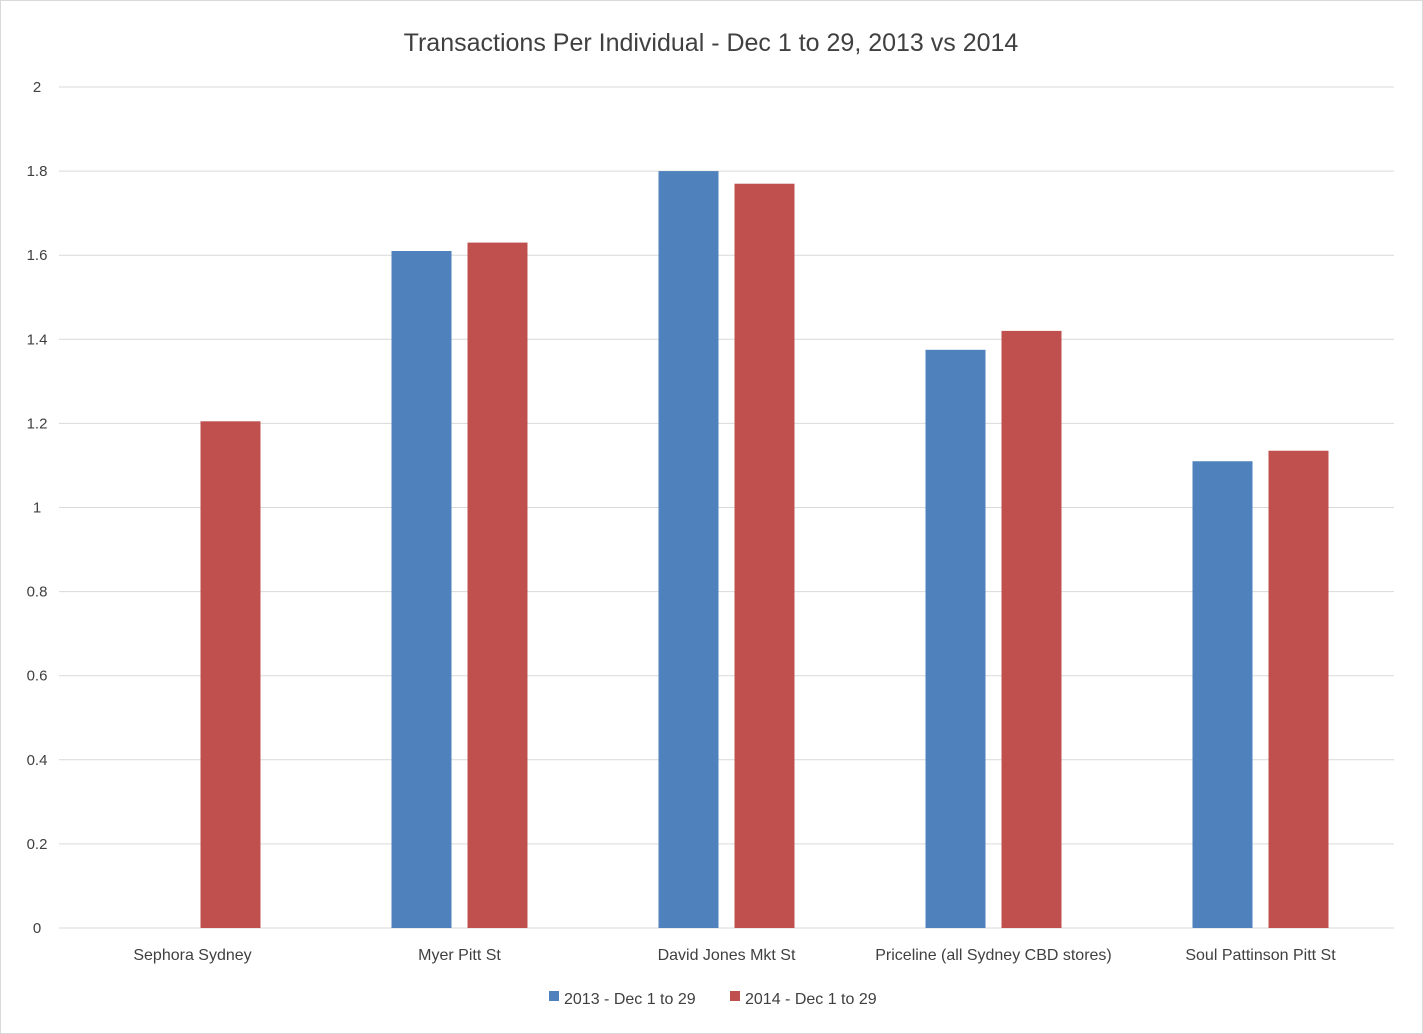  What do you see at coordinates (37, 255) in the screenshot?
I see `y-tick-label: 1.6` at bounding box center [37, 255].